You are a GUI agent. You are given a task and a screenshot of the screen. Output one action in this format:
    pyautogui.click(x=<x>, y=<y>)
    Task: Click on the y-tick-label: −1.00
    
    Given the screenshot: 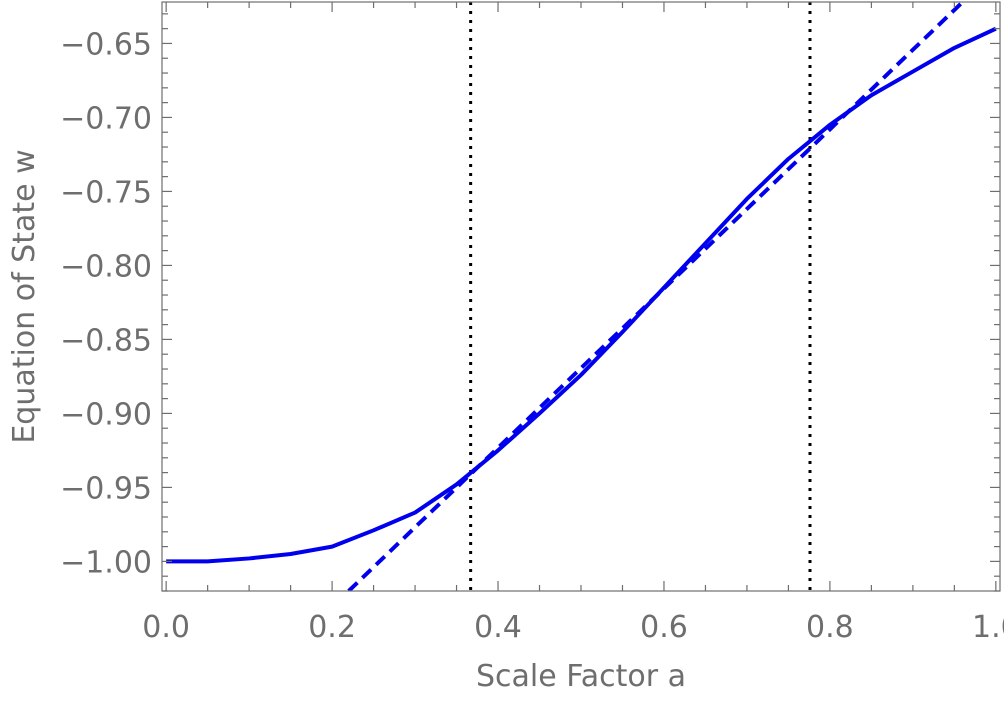 What is the action you would take?
    pyautogui.click(x=106, y=562)
    